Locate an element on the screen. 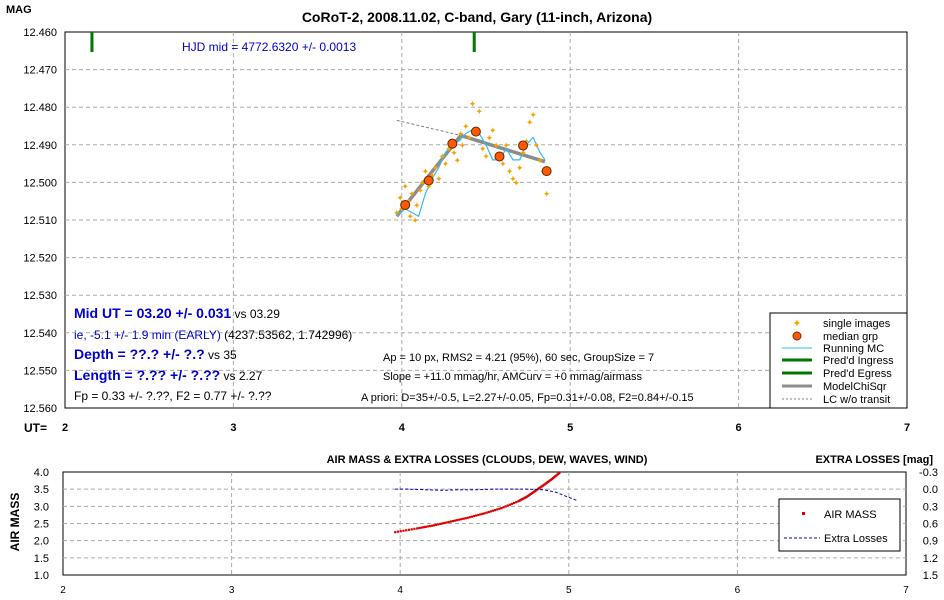 This screenshot has width=944, height=600. top-x-tick-label: 4 is located at coordinates (402, 428).